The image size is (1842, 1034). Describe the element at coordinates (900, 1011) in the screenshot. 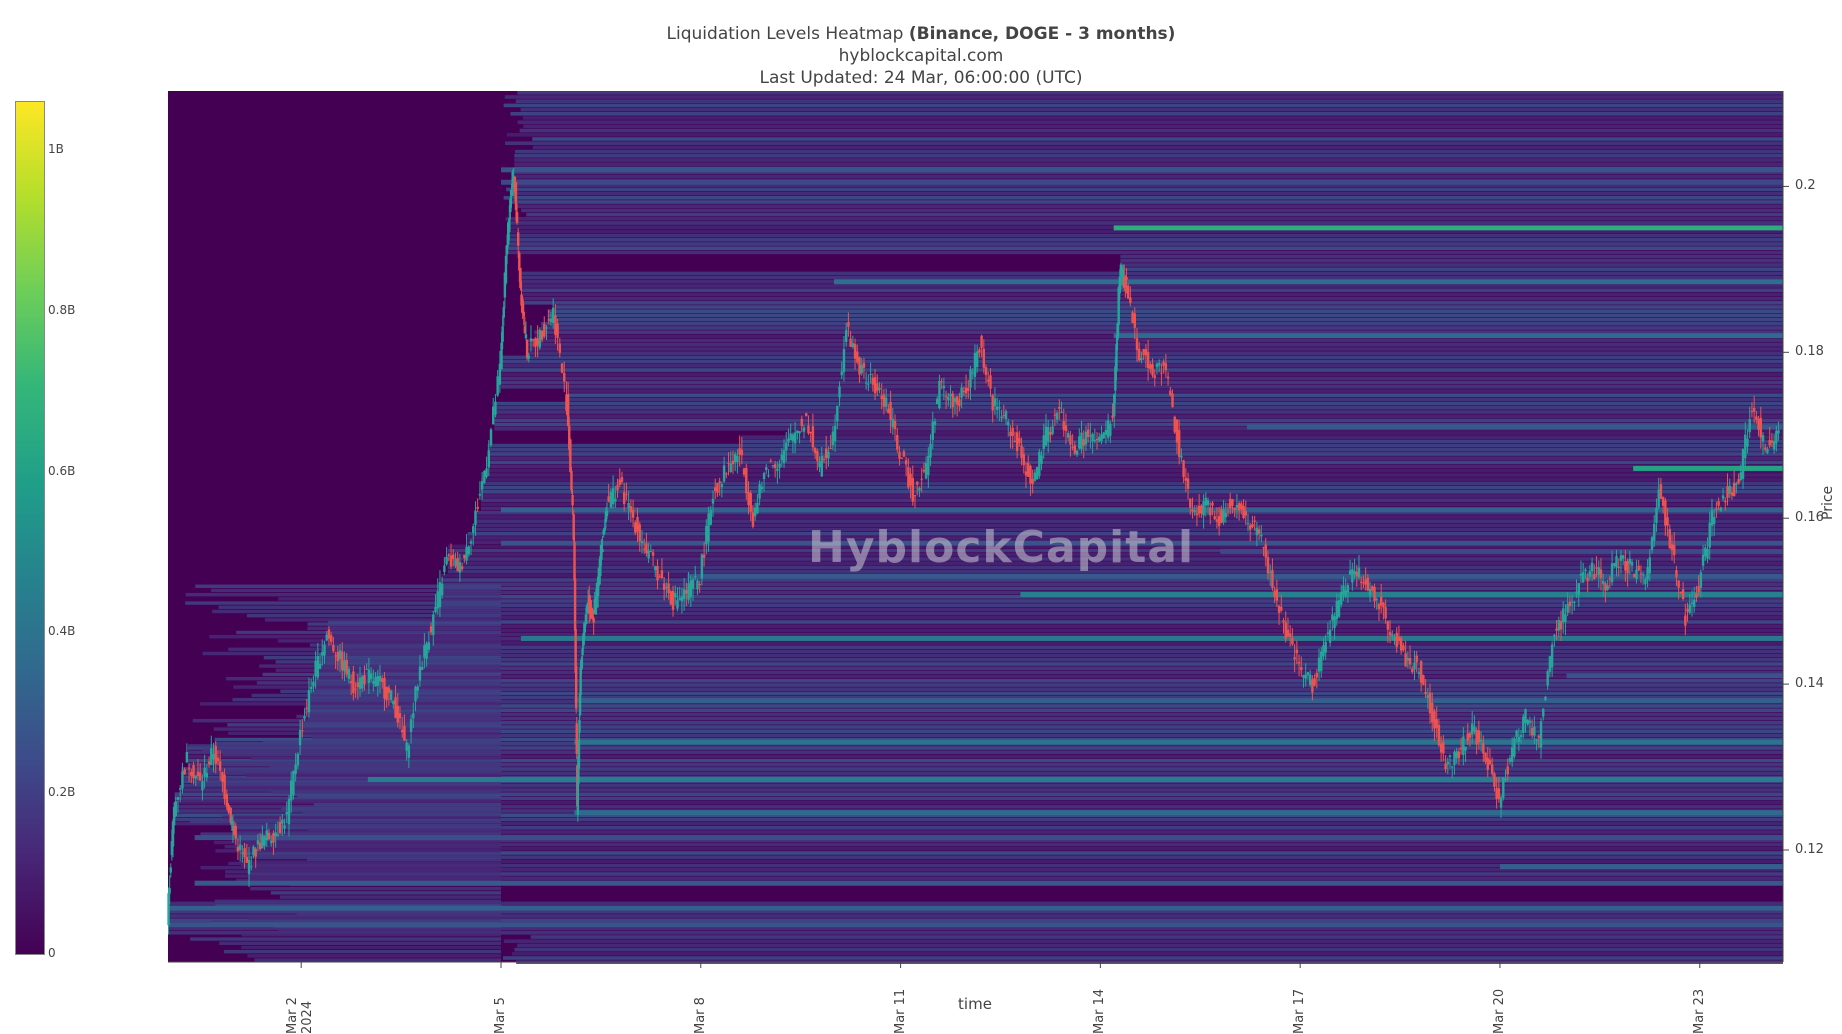

I see `x-tick-label: Mar 11` at that location.